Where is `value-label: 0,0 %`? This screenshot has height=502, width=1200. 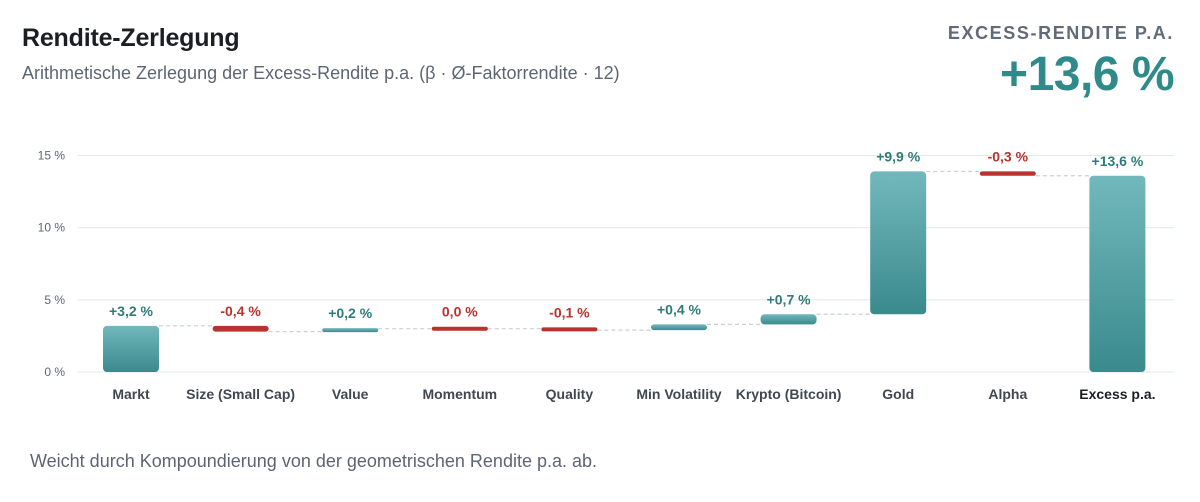 value-label: 0,0 % is located at coordinates (460, 312).